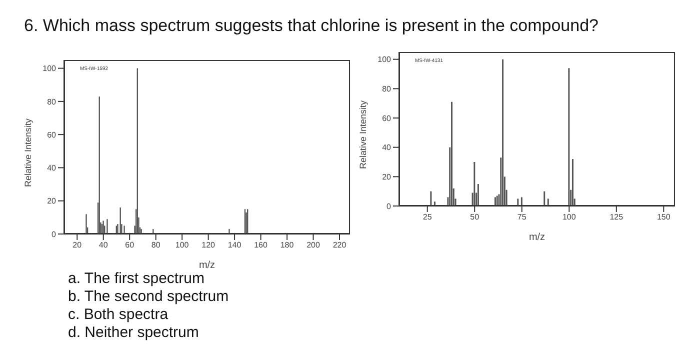 This screenshot has width=700, height=351. Describe the element at coordinates (339, 245) in the screenshot. I see `x-tick-label: 220` at that location.